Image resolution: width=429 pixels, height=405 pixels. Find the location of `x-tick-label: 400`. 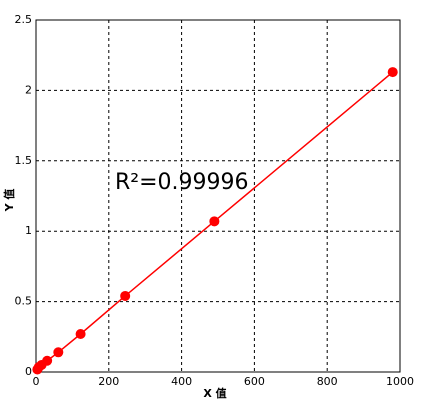

x-tick-label: 400 is located at coordinates (181, 381).